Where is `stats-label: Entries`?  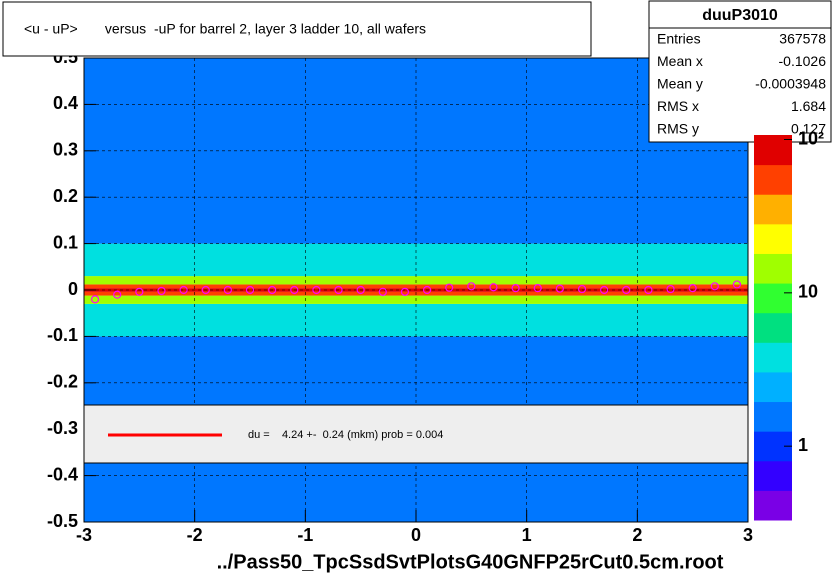
stats-label: Entries is located at coordinates (679, 39).